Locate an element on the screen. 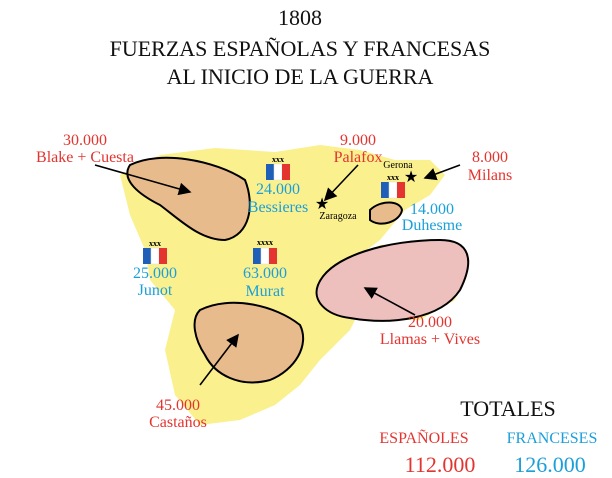 The width and height of the screenshot is (612, 478). commander: Llamas + Vives is located at coordinates (430, 339).